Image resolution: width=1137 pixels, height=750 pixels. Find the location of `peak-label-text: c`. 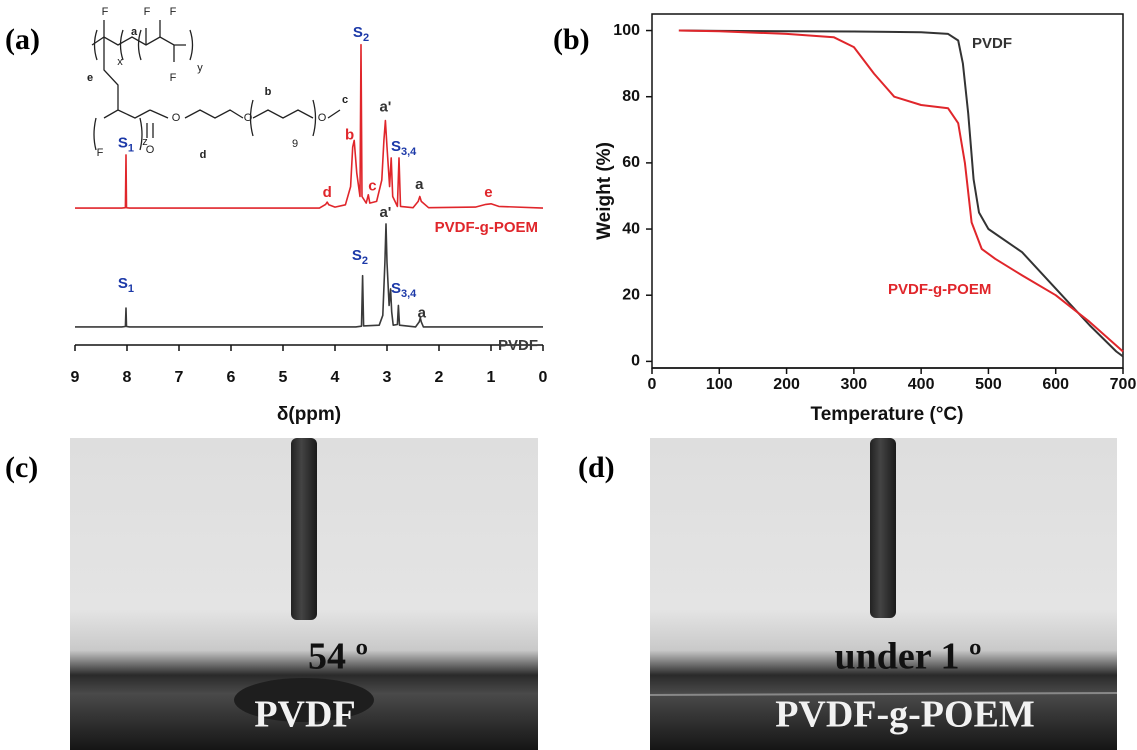

peak-label-text: c is located at coordinates (372, 186).